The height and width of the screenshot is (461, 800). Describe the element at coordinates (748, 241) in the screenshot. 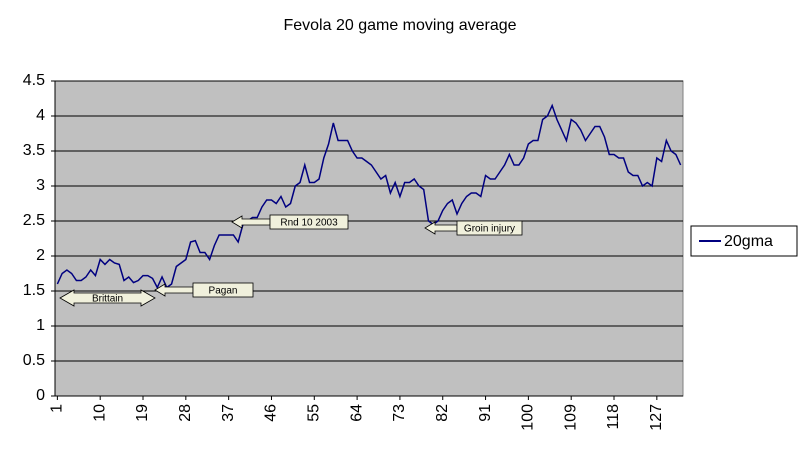

I see `legend-label: 20gma` at that location.